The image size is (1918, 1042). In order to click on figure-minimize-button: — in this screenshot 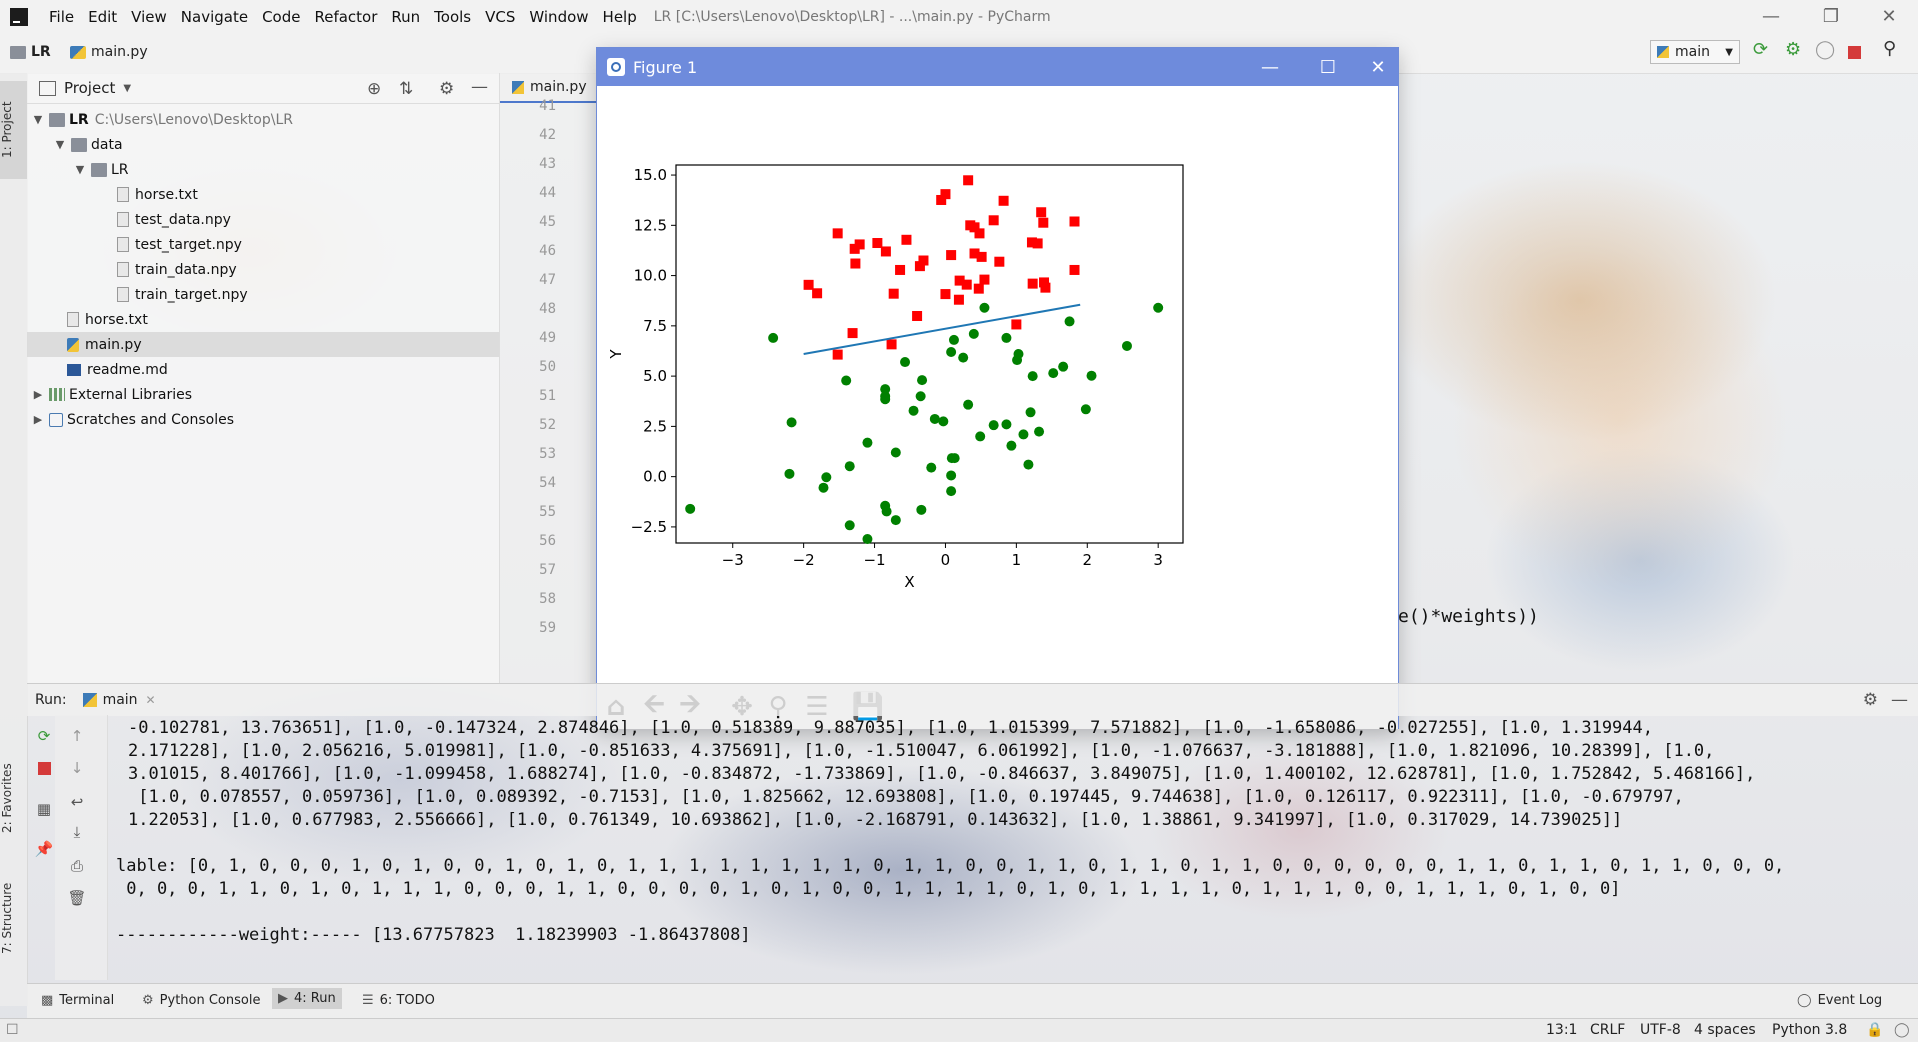, I will do `click(1270, 67)`.